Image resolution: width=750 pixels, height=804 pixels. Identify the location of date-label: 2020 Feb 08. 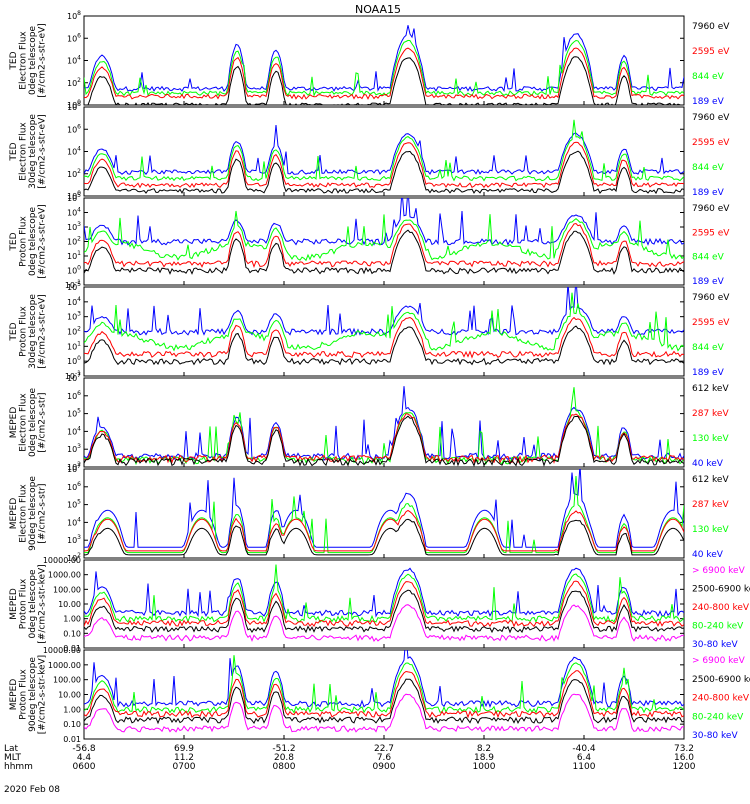
(32, 790).